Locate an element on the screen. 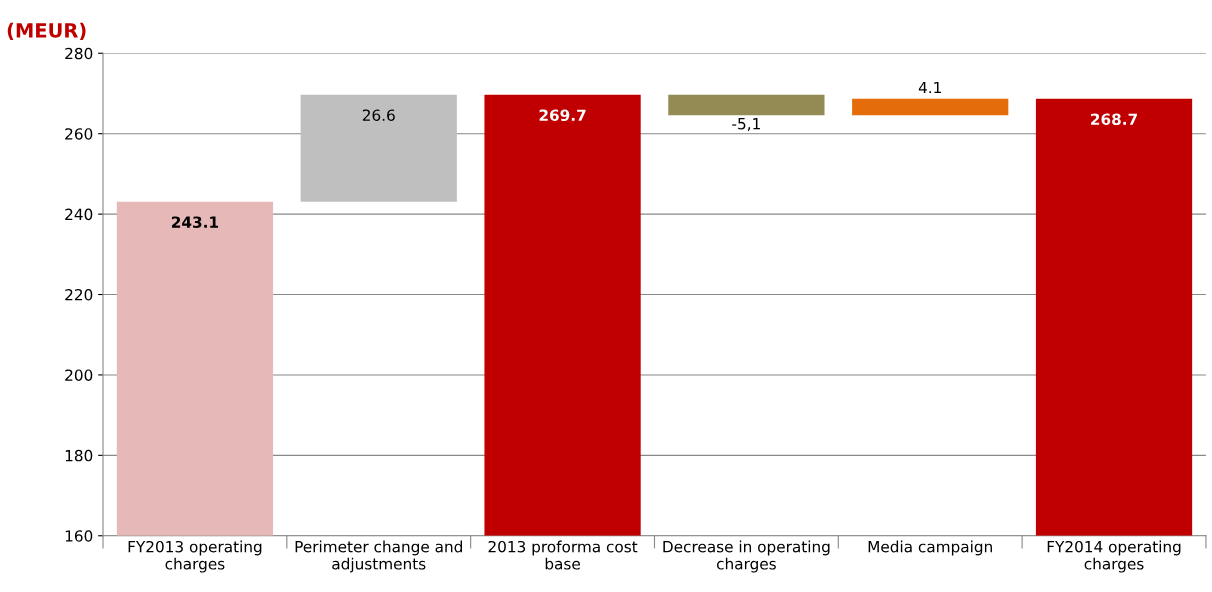 The image size is (1212, 592). x-tick-label: Perimeter change and adjustments is located at coordinates (378, 556).